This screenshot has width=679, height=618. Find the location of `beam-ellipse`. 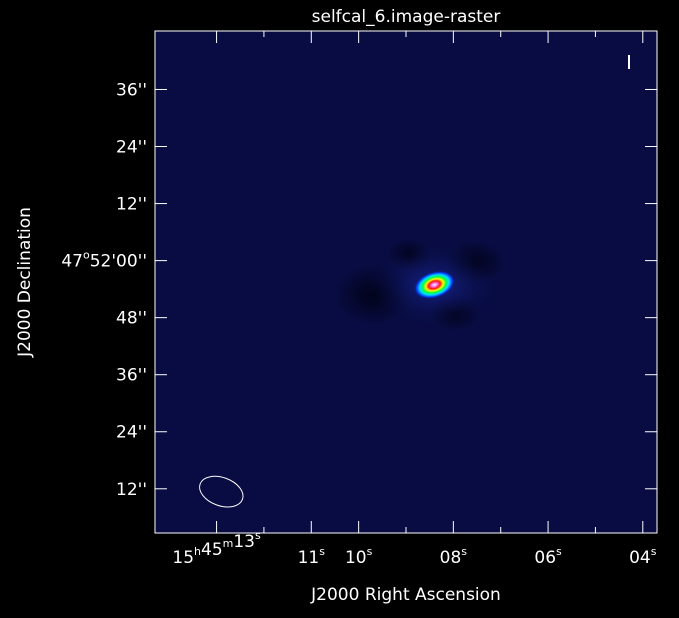

beam-ellipse is located at coordinates (221, 491).